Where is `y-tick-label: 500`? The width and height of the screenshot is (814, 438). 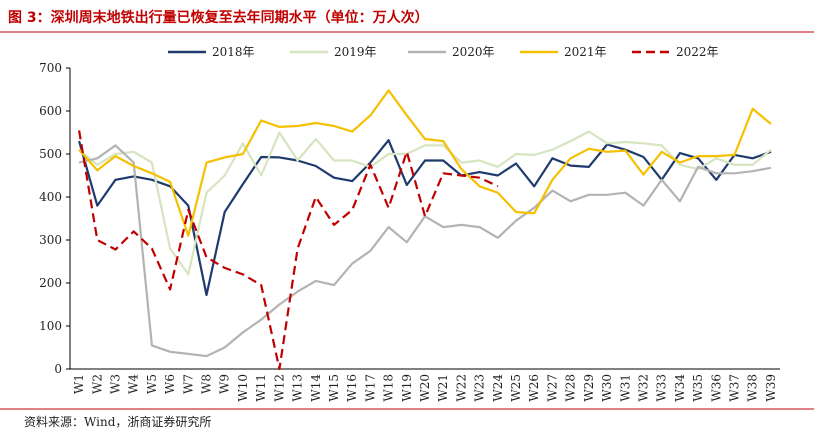
y-tick-label: 500 is located at coordinates (50, 154).